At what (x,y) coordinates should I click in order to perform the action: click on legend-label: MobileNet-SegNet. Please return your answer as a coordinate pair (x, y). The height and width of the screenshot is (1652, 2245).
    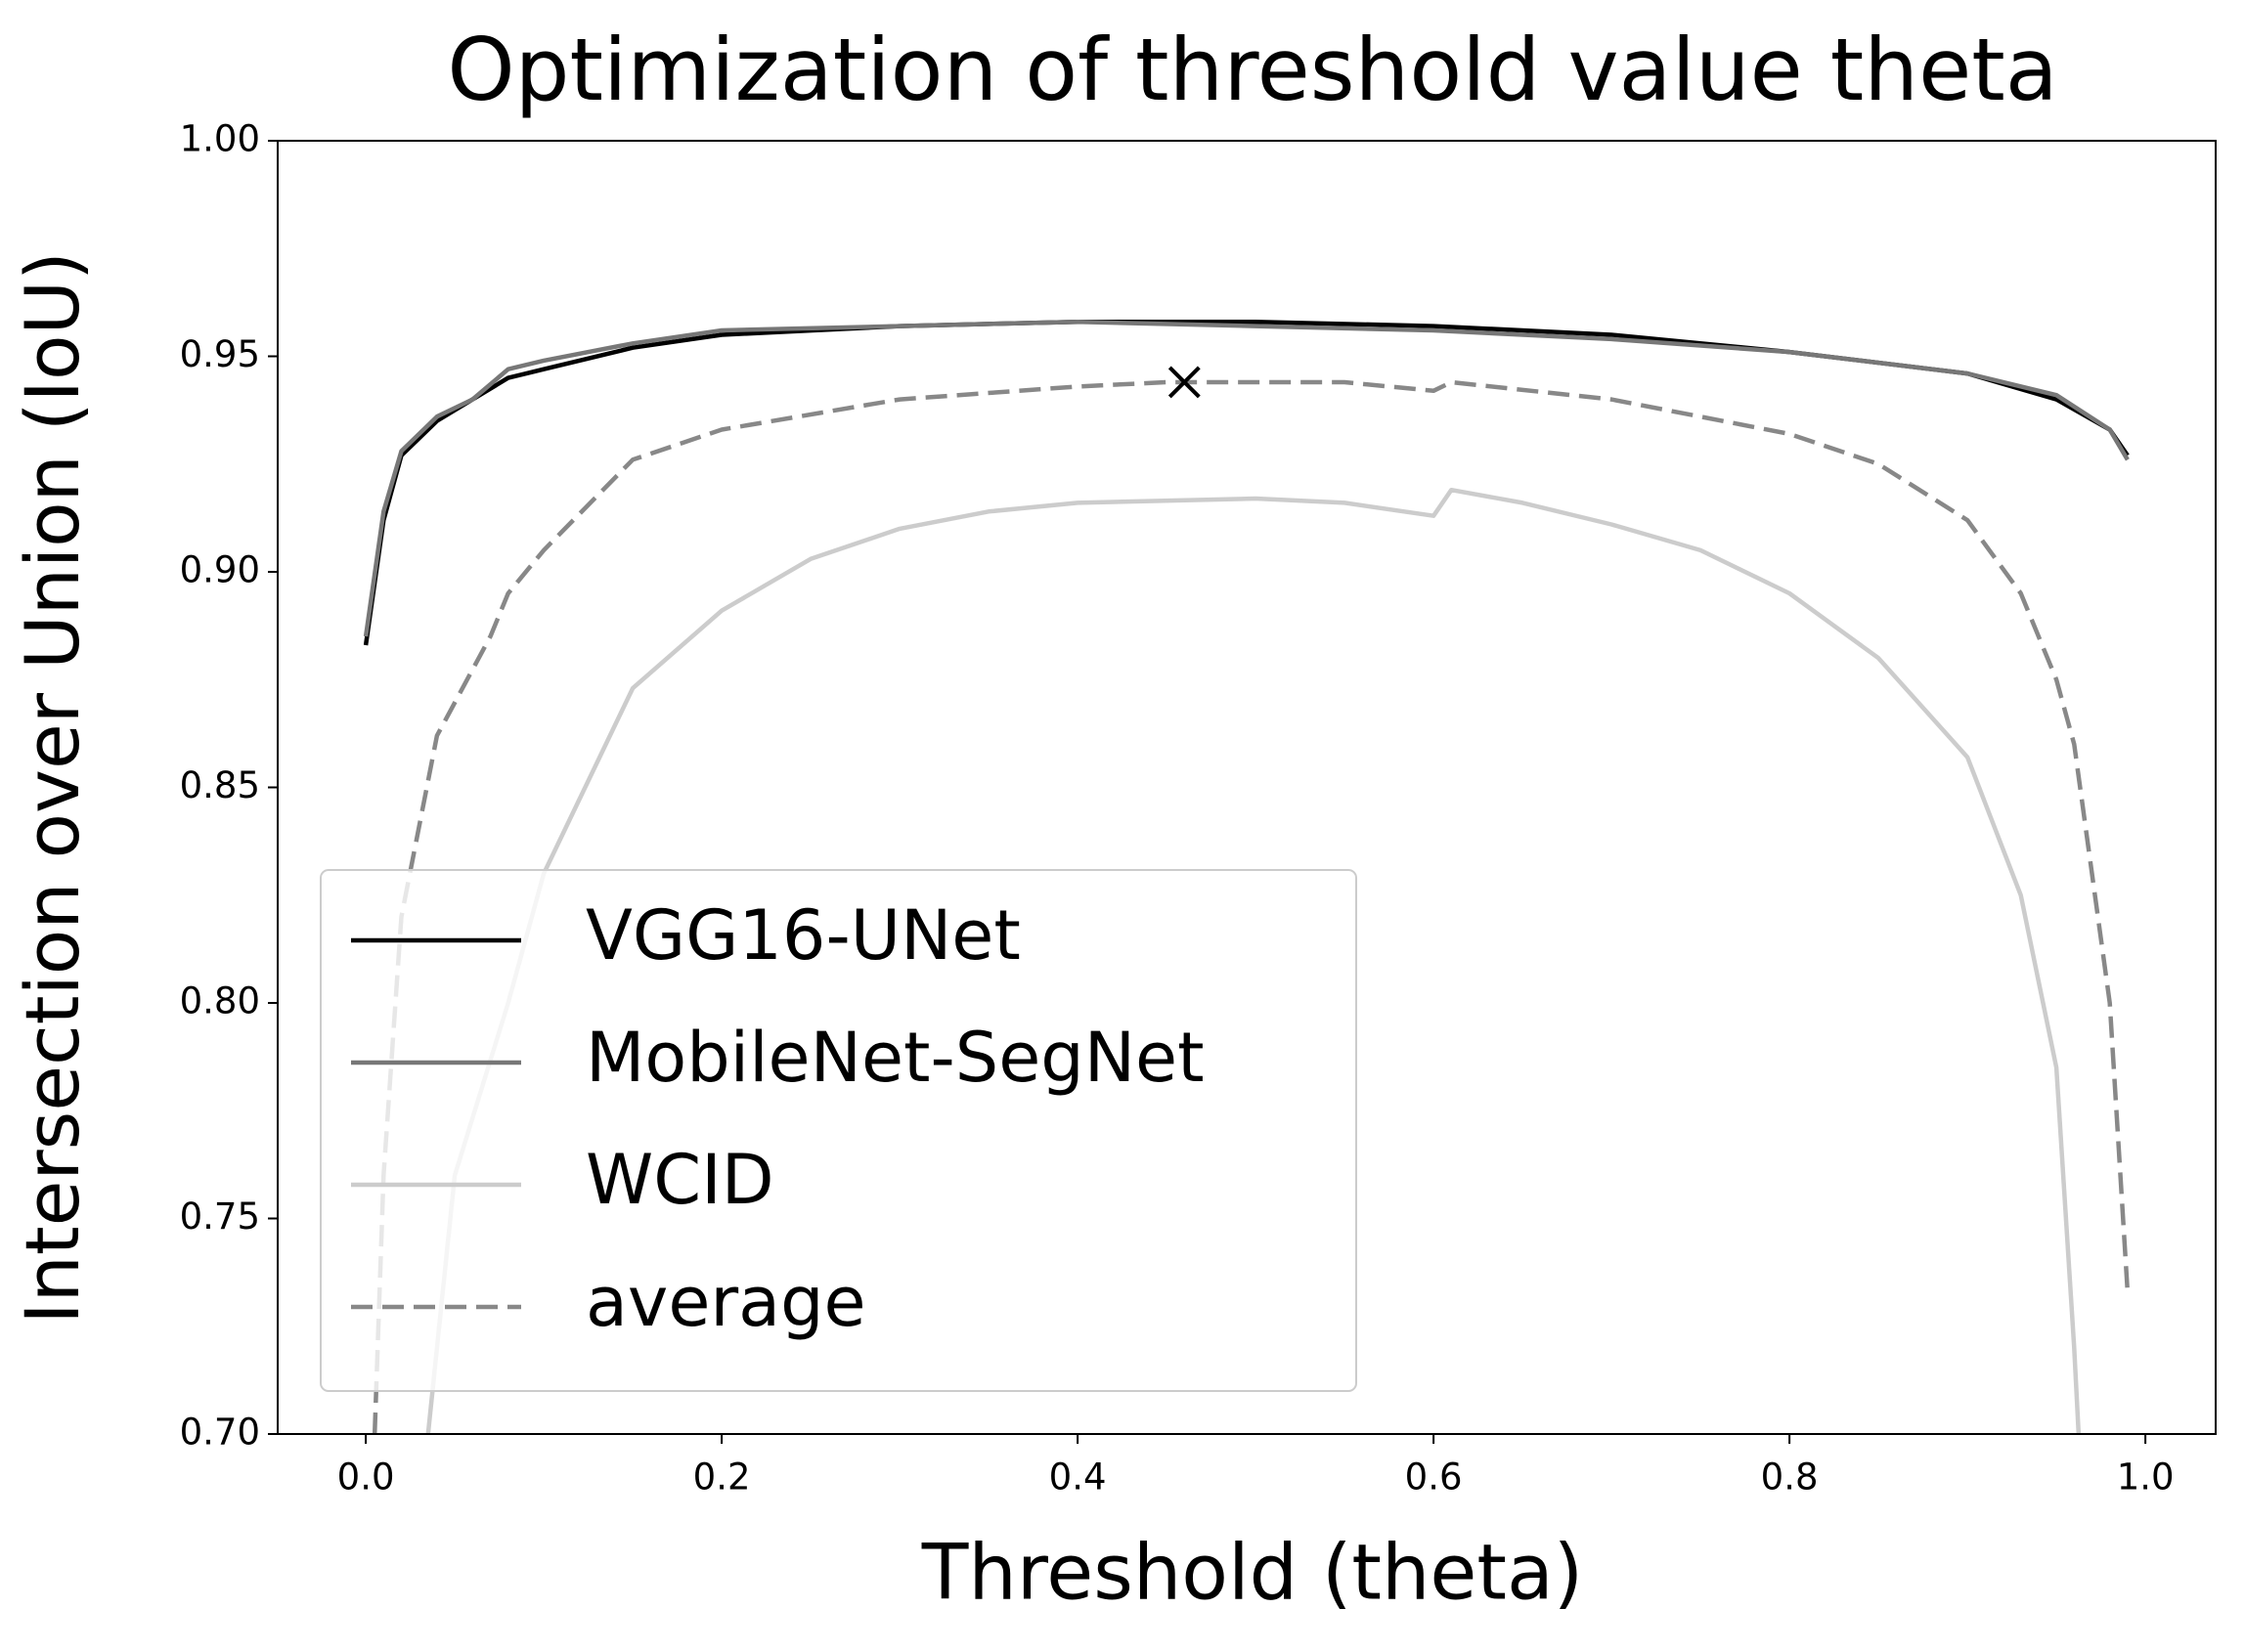
    Looking at the image, I should click on (896, 1058).